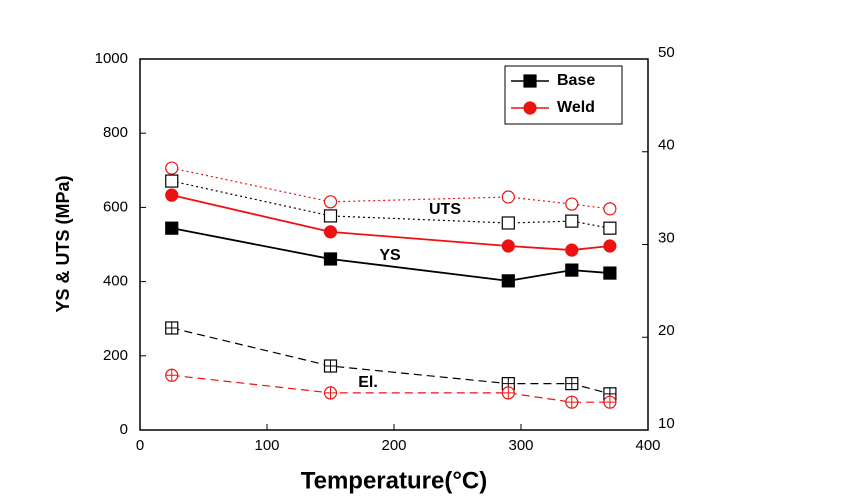 The width and height of the screenshot is (868, 504). I want to click on annotation: YS, so click(390, 255).